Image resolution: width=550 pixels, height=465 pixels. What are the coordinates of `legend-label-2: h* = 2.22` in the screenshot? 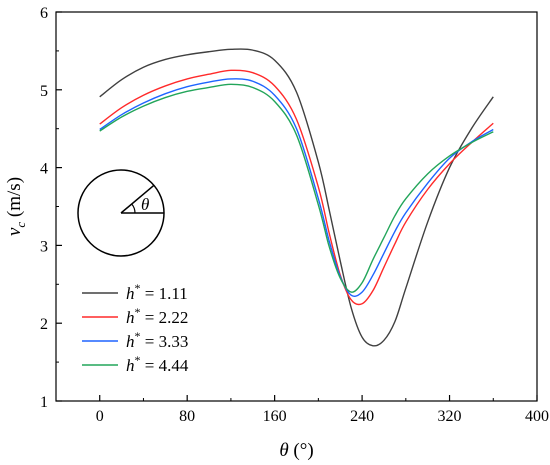 It's located at (157, 316).